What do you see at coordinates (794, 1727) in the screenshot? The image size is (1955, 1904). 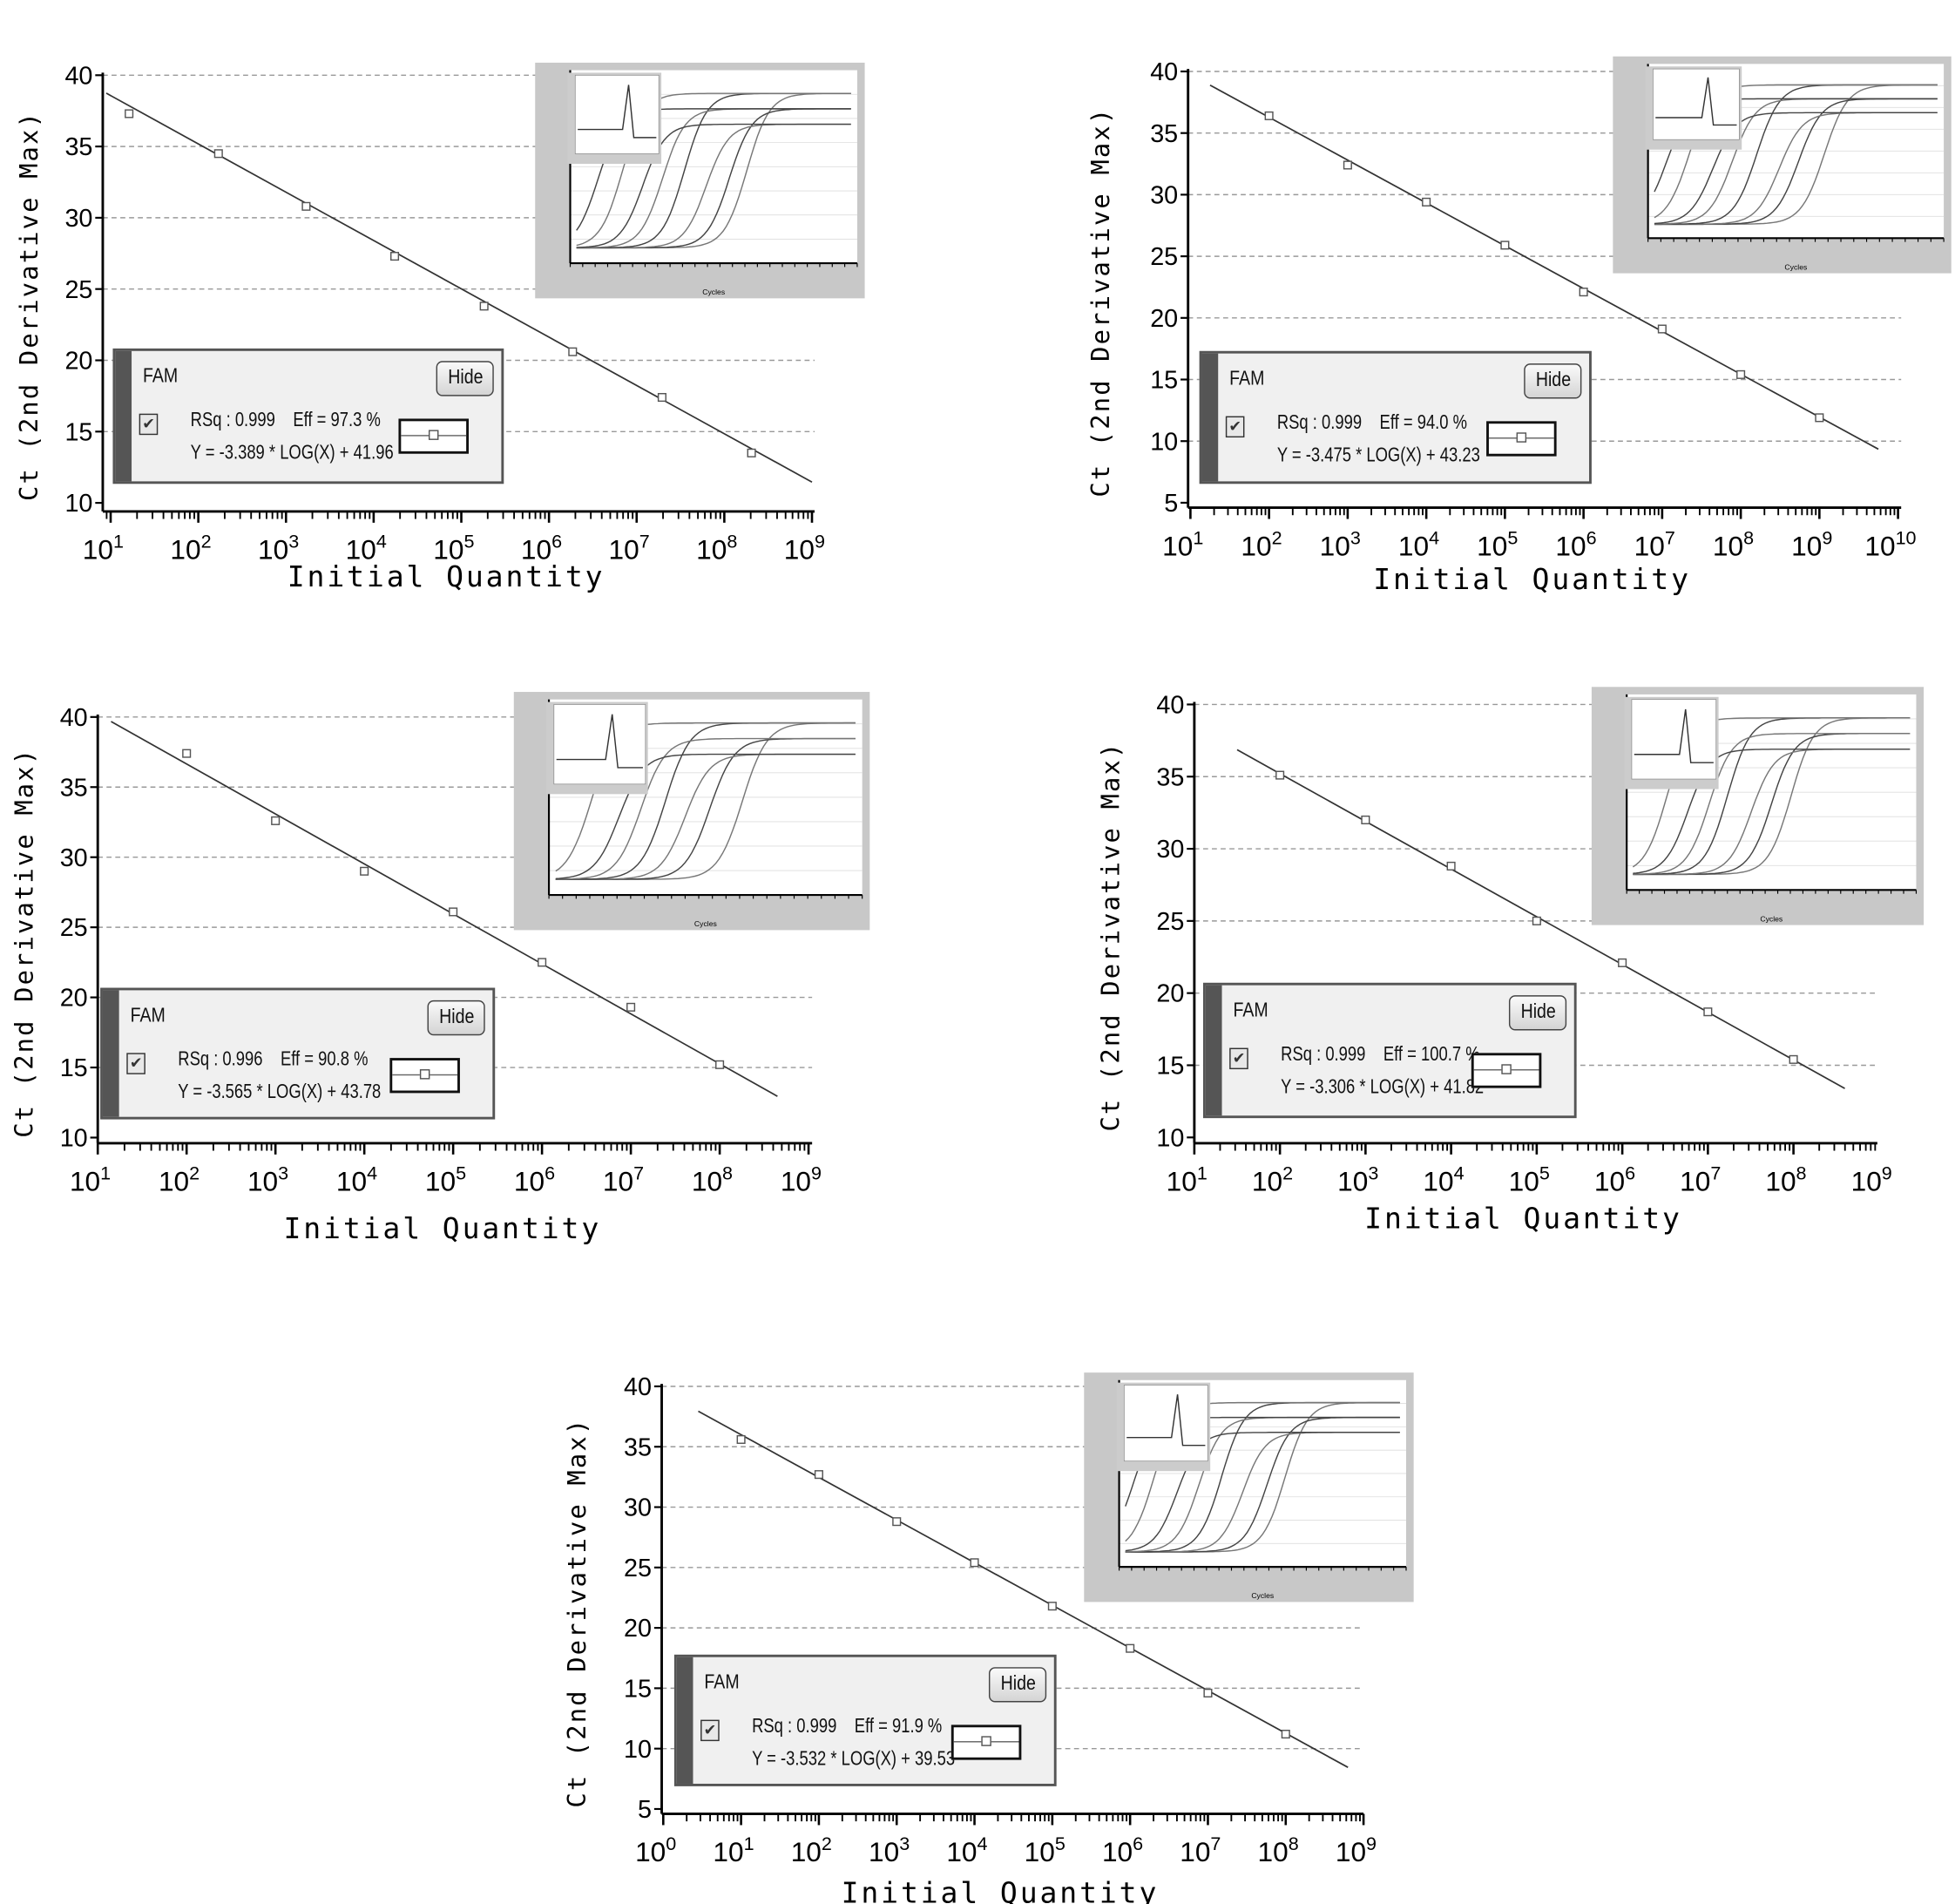 I see `rsq-value: RSq : 0.999` at bounding box center [794, 1727].